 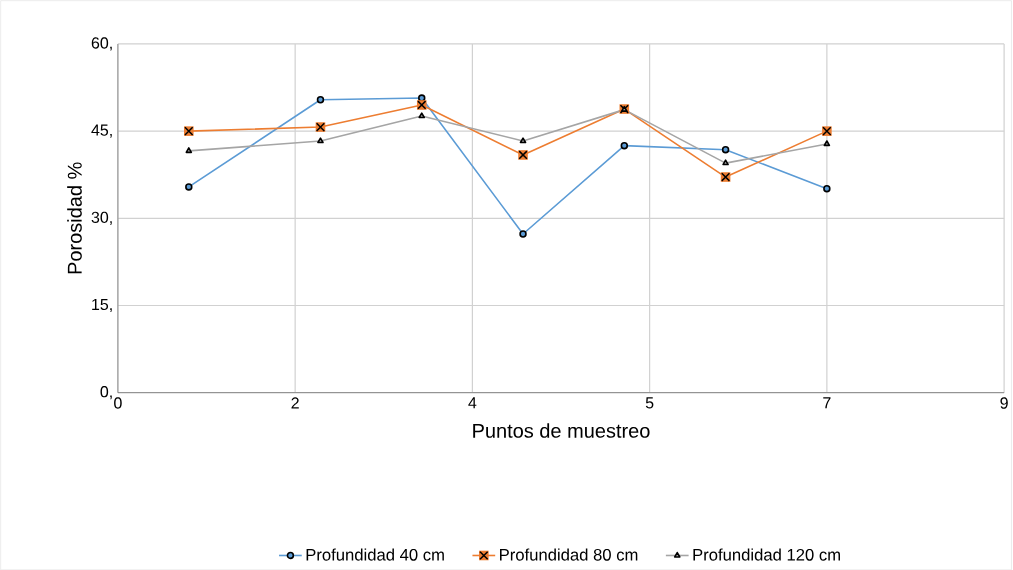 What do you see at coordinates (766, 554) in the screenshot?
I see `legend-label: Profundidad 120 cm` at bounding box center [766, 554].